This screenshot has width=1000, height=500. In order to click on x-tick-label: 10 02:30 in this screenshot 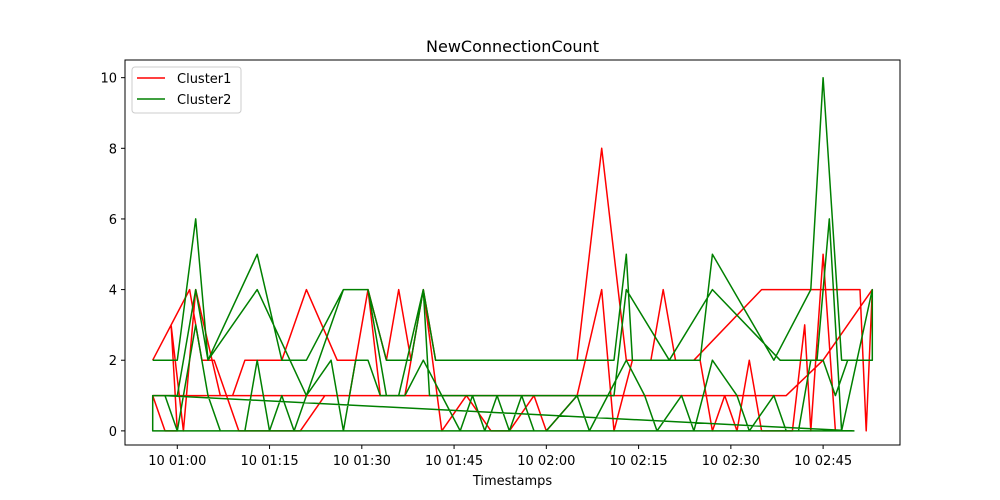, I will do `click(731, 461)`.